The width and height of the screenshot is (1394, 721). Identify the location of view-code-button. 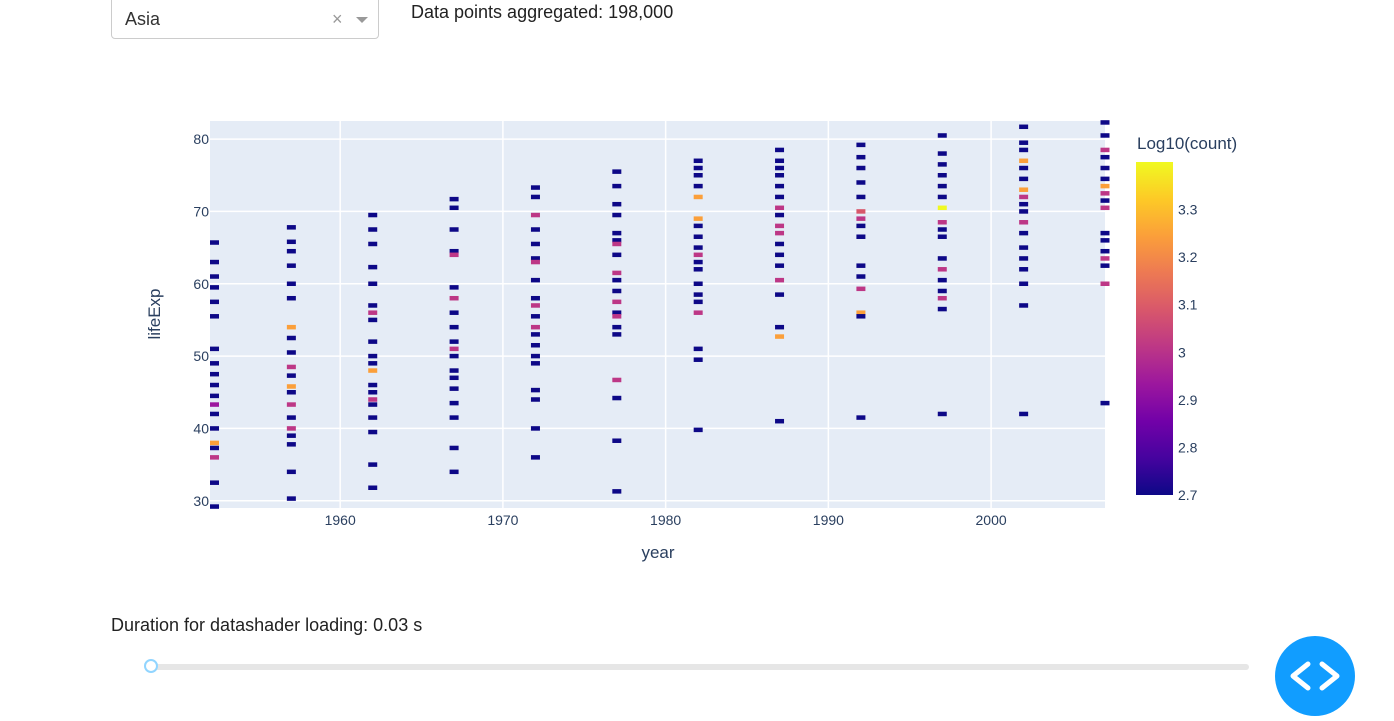
(1315, 676).